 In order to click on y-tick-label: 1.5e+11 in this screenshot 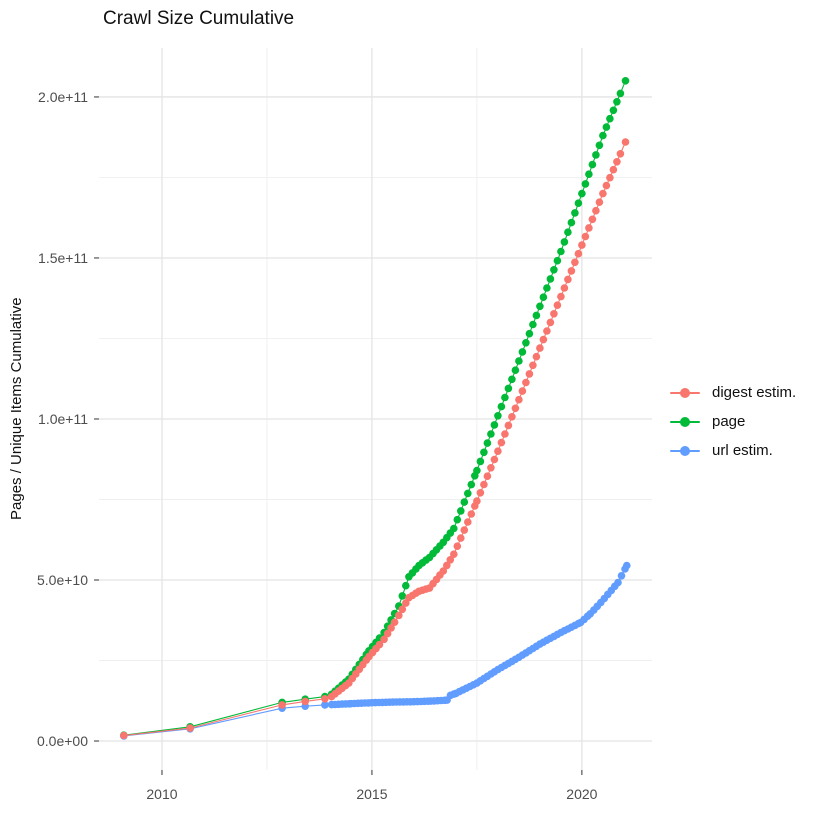, I will do `click(63, 258)`.